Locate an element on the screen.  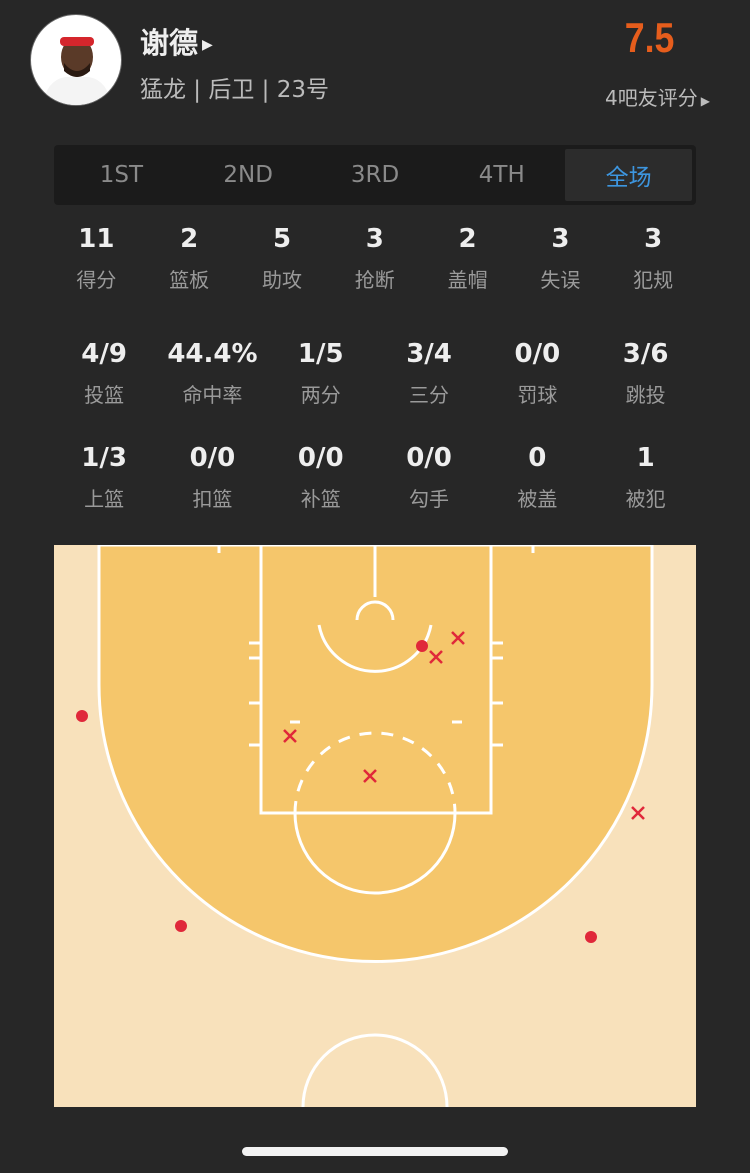
stat-shot_types: 0/0 扣篮 is located at coordinates (212, 477).